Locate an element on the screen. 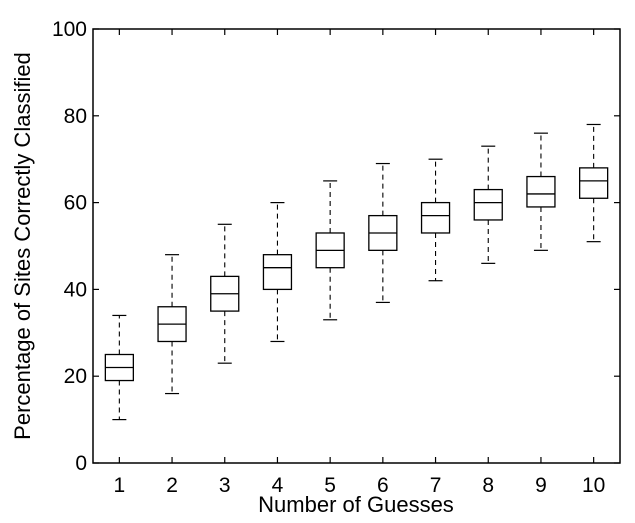 The image size is (635, 523). x-tick-label: 1 is located at coordinates (120, 485).